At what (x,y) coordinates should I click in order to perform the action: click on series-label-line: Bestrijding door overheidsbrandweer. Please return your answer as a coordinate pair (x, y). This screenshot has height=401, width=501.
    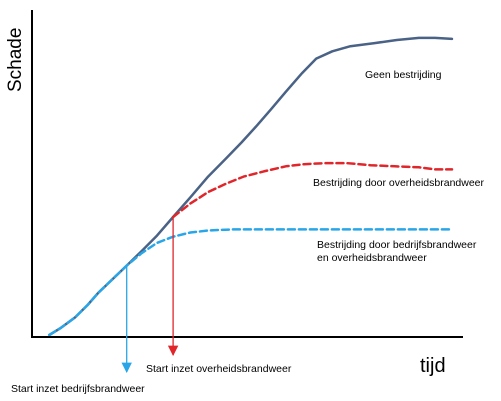
    Looking at the image, I should click on (399, 183).